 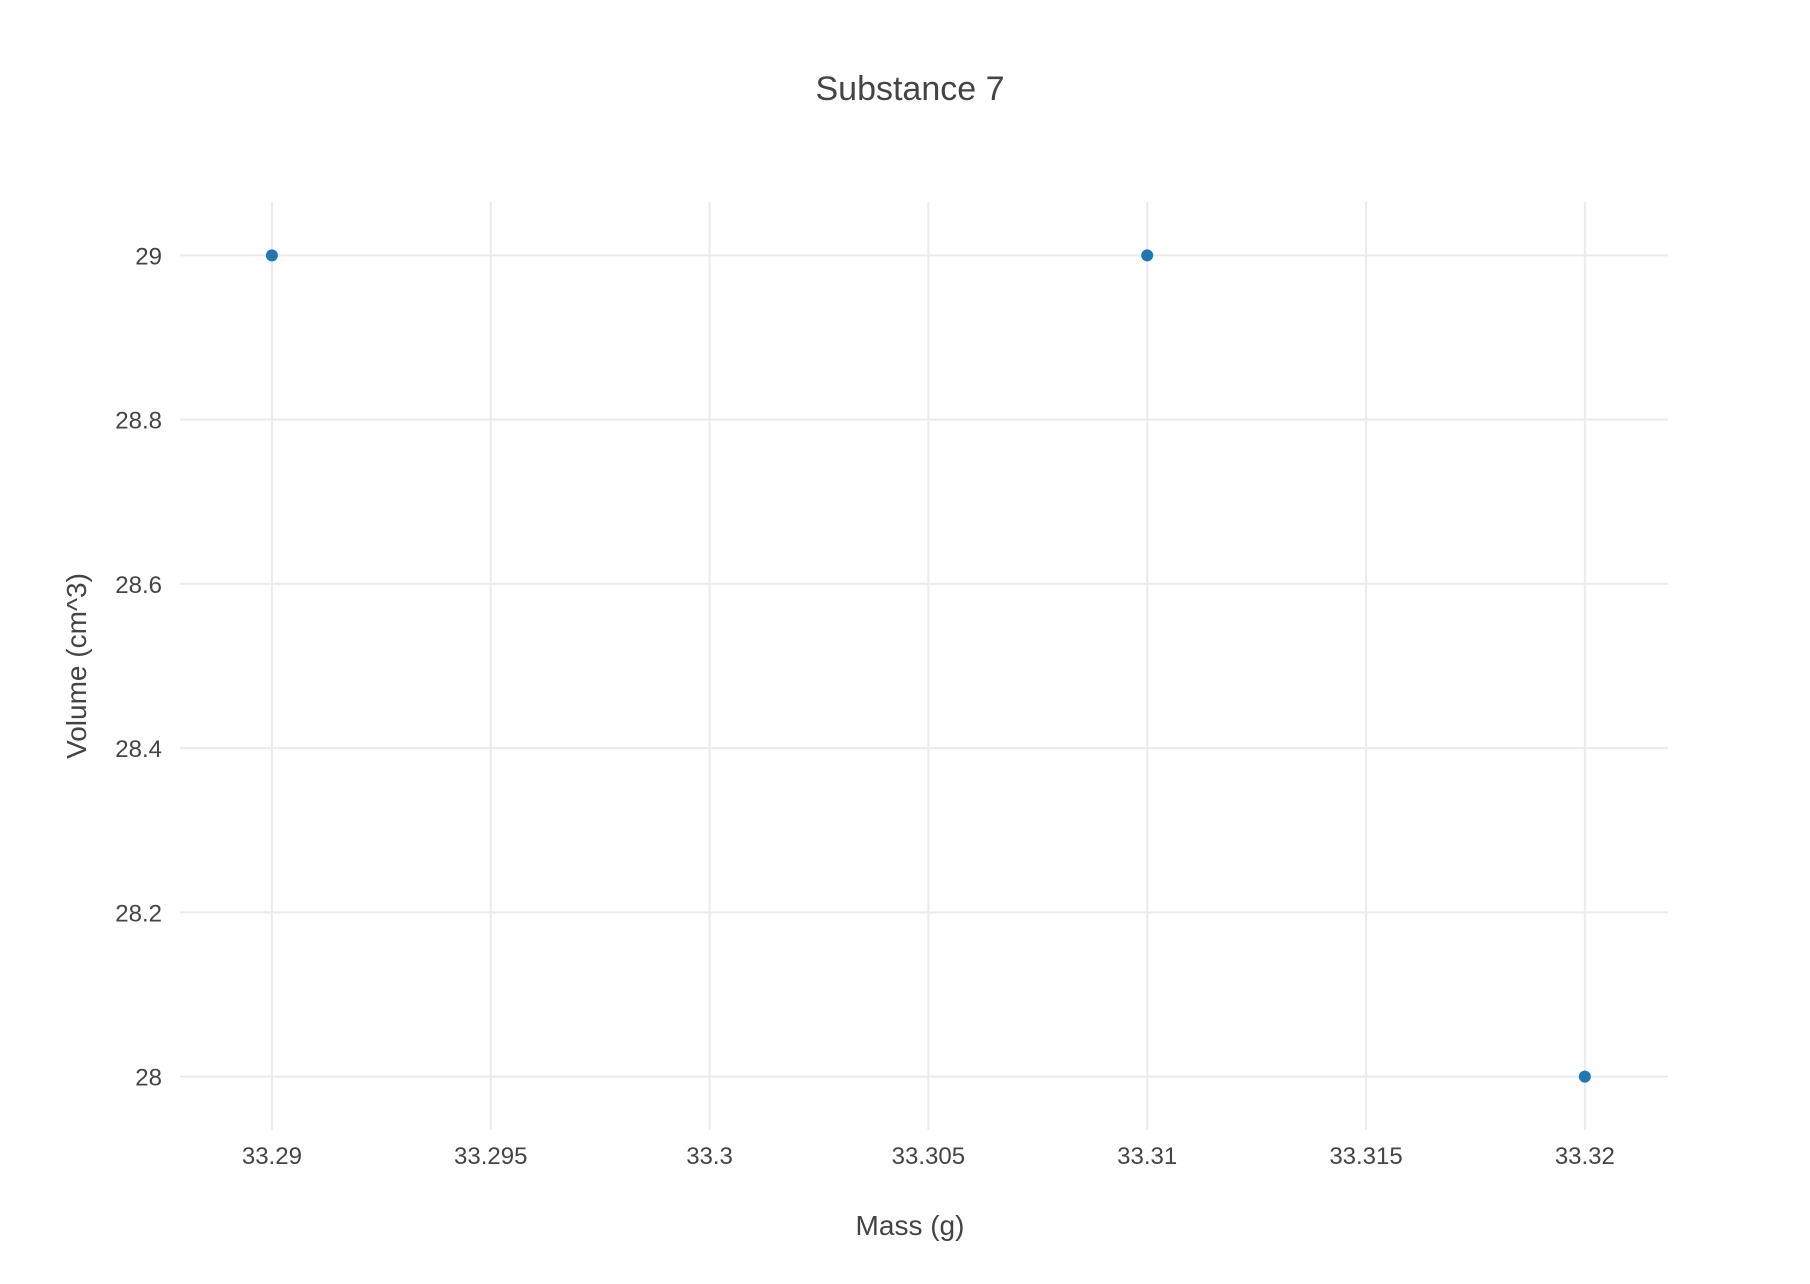 I want to click on y-tick-label: 28.4, so click(x=138, y=749).